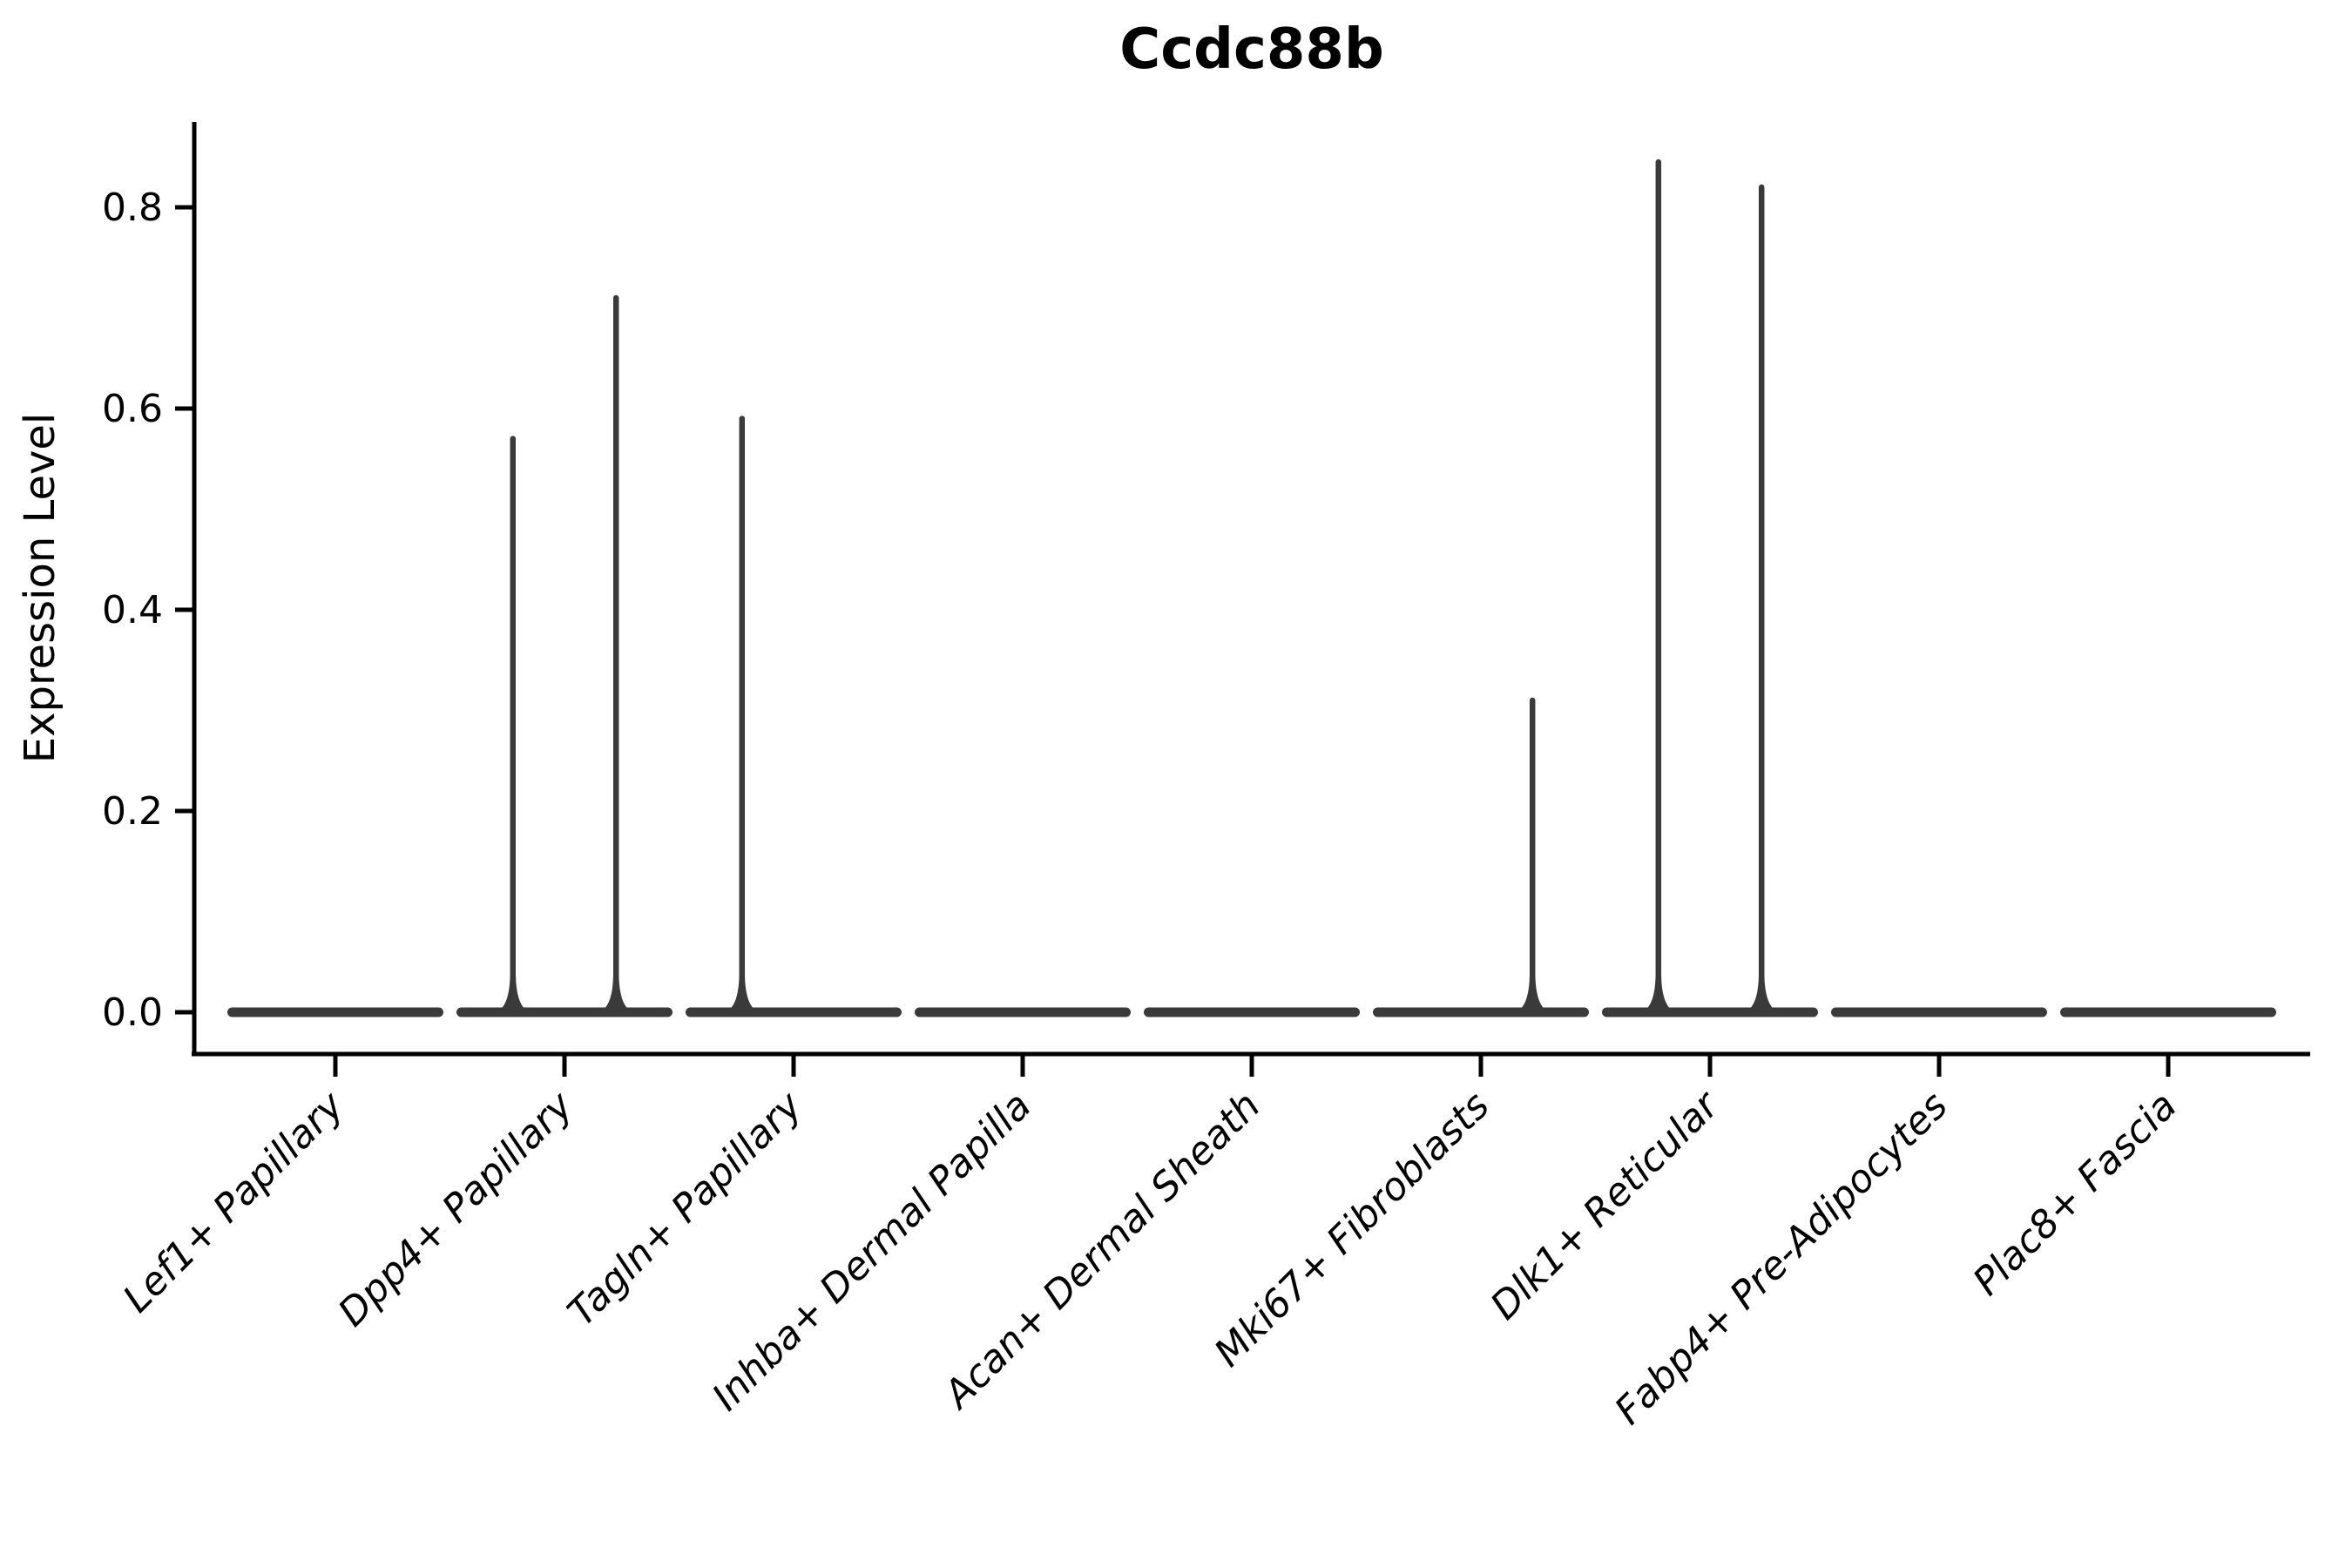  What do you see at coordinates (1605, 1205) in the screenshot?
I see `x-tick-label: Dlk1+ Reticular` at bounding box center [1605, 1205].